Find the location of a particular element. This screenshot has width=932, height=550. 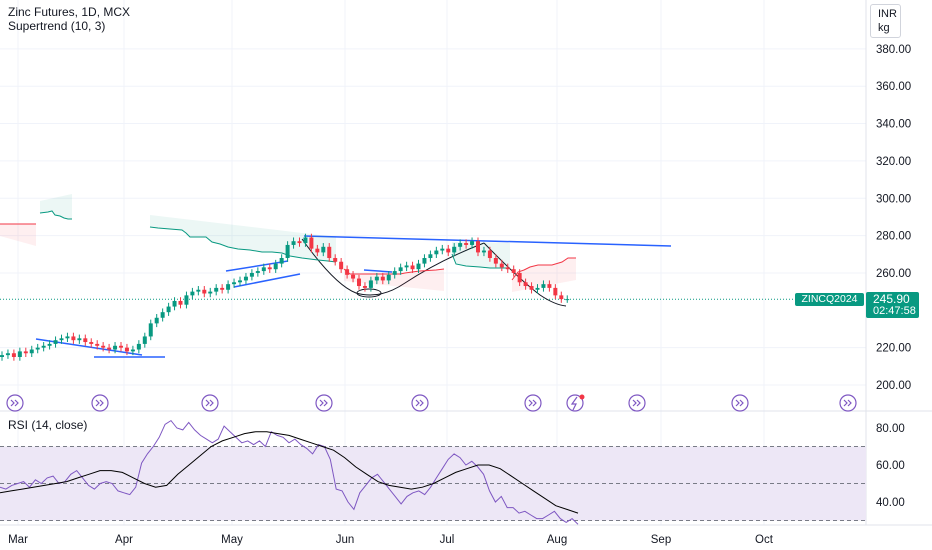

time-tick-label: Apr is located at coordinates (124, 540).